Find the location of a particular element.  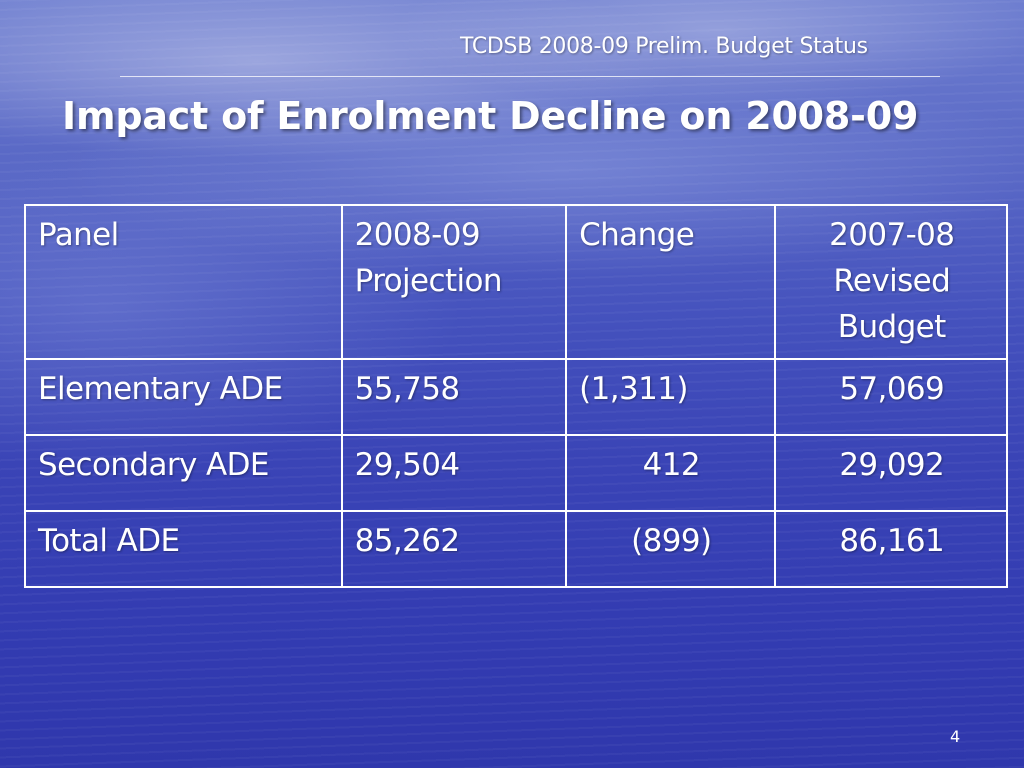

cell-projection: 29,504 is located at coordinates (454, 473).